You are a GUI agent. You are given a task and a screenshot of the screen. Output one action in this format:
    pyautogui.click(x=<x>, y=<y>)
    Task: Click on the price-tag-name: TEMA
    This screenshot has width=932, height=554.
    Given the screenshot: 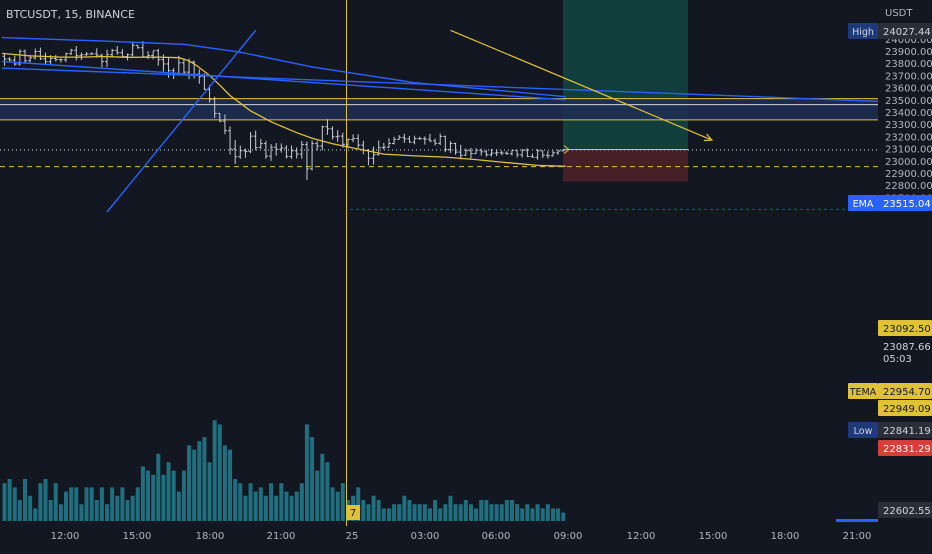 What is the action you would take?
    pyautogui.click(x=863, y=392)
    